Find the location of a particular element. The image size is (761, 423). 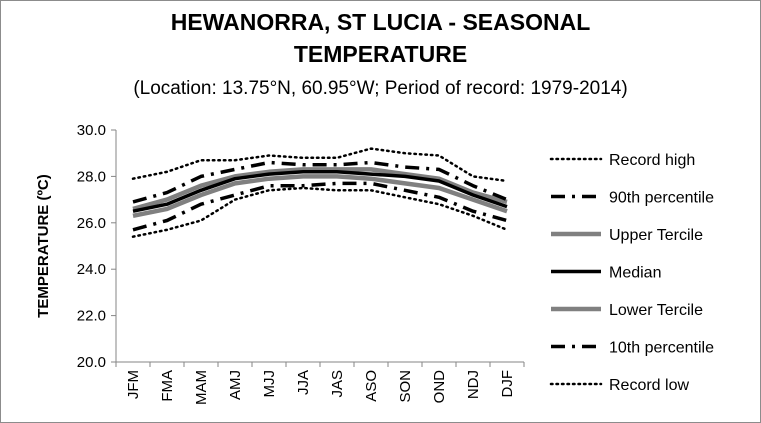

x-tick-label: DJF is located at coordinates (507, 384).